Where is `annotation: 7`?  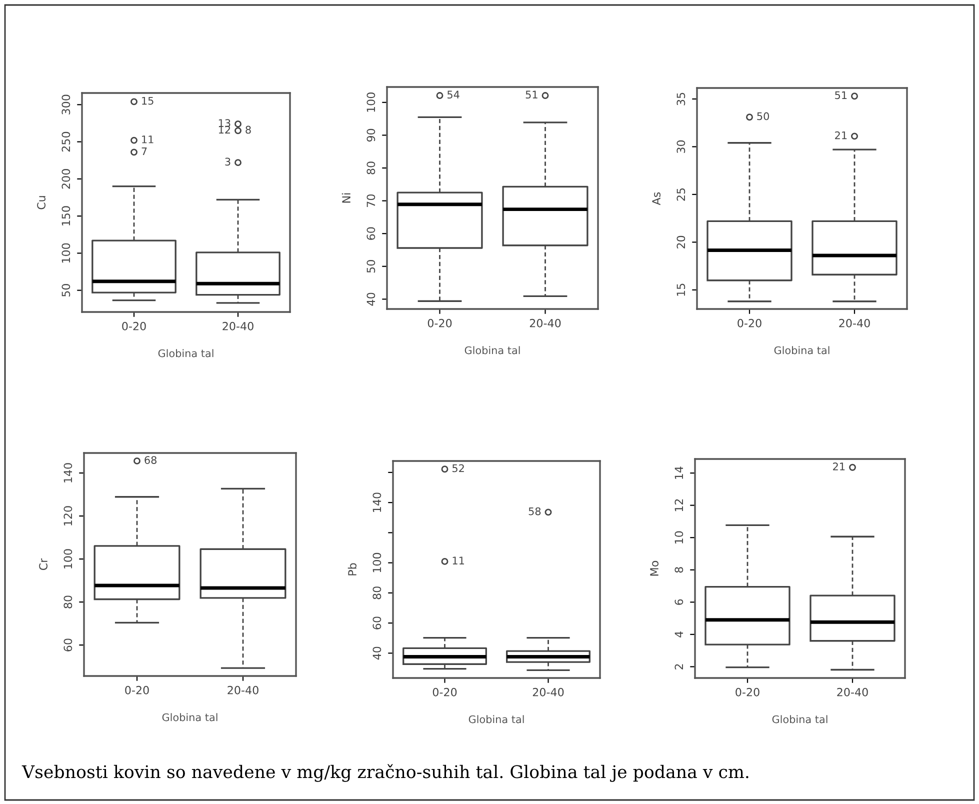
annotation: 7 is located at coordinates (144, 151).